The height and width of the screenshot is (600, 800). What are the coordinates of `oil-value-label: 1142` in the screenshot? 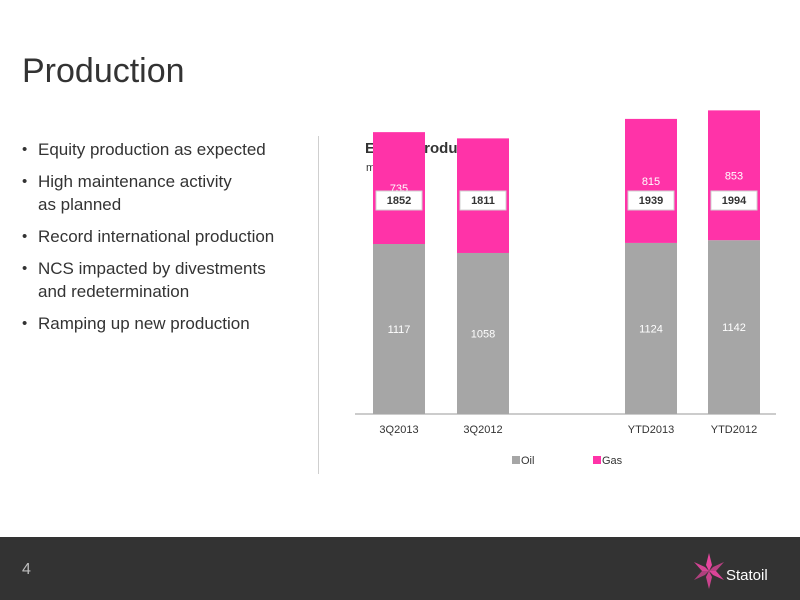 It's located at (734, 328).